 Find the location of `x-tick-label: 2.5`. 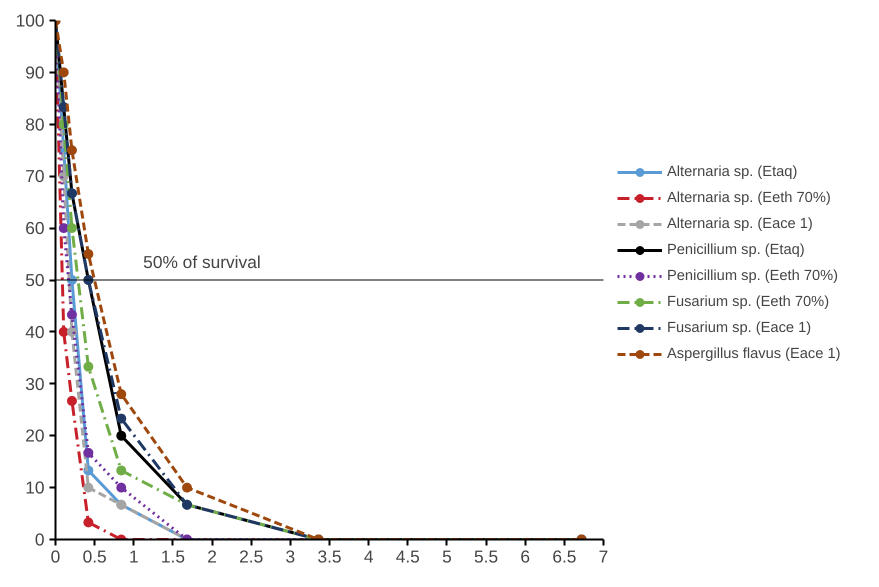

x-tick-label: 2.5 is located at coordinates (251, 556).